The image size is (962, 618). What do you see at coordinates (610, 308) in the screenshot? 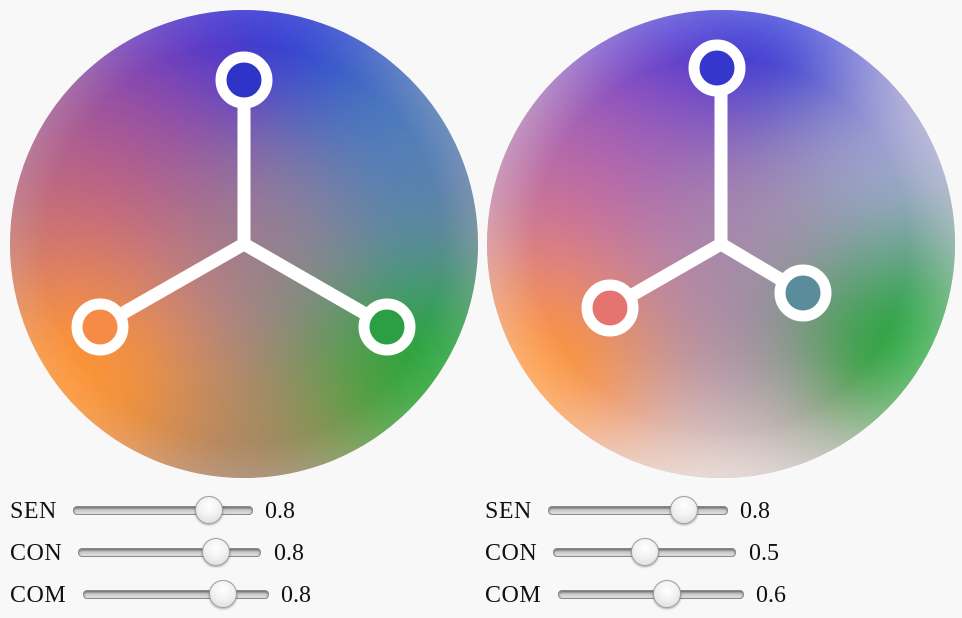
I see `handle-left-right` at bounding box center [610, 308].